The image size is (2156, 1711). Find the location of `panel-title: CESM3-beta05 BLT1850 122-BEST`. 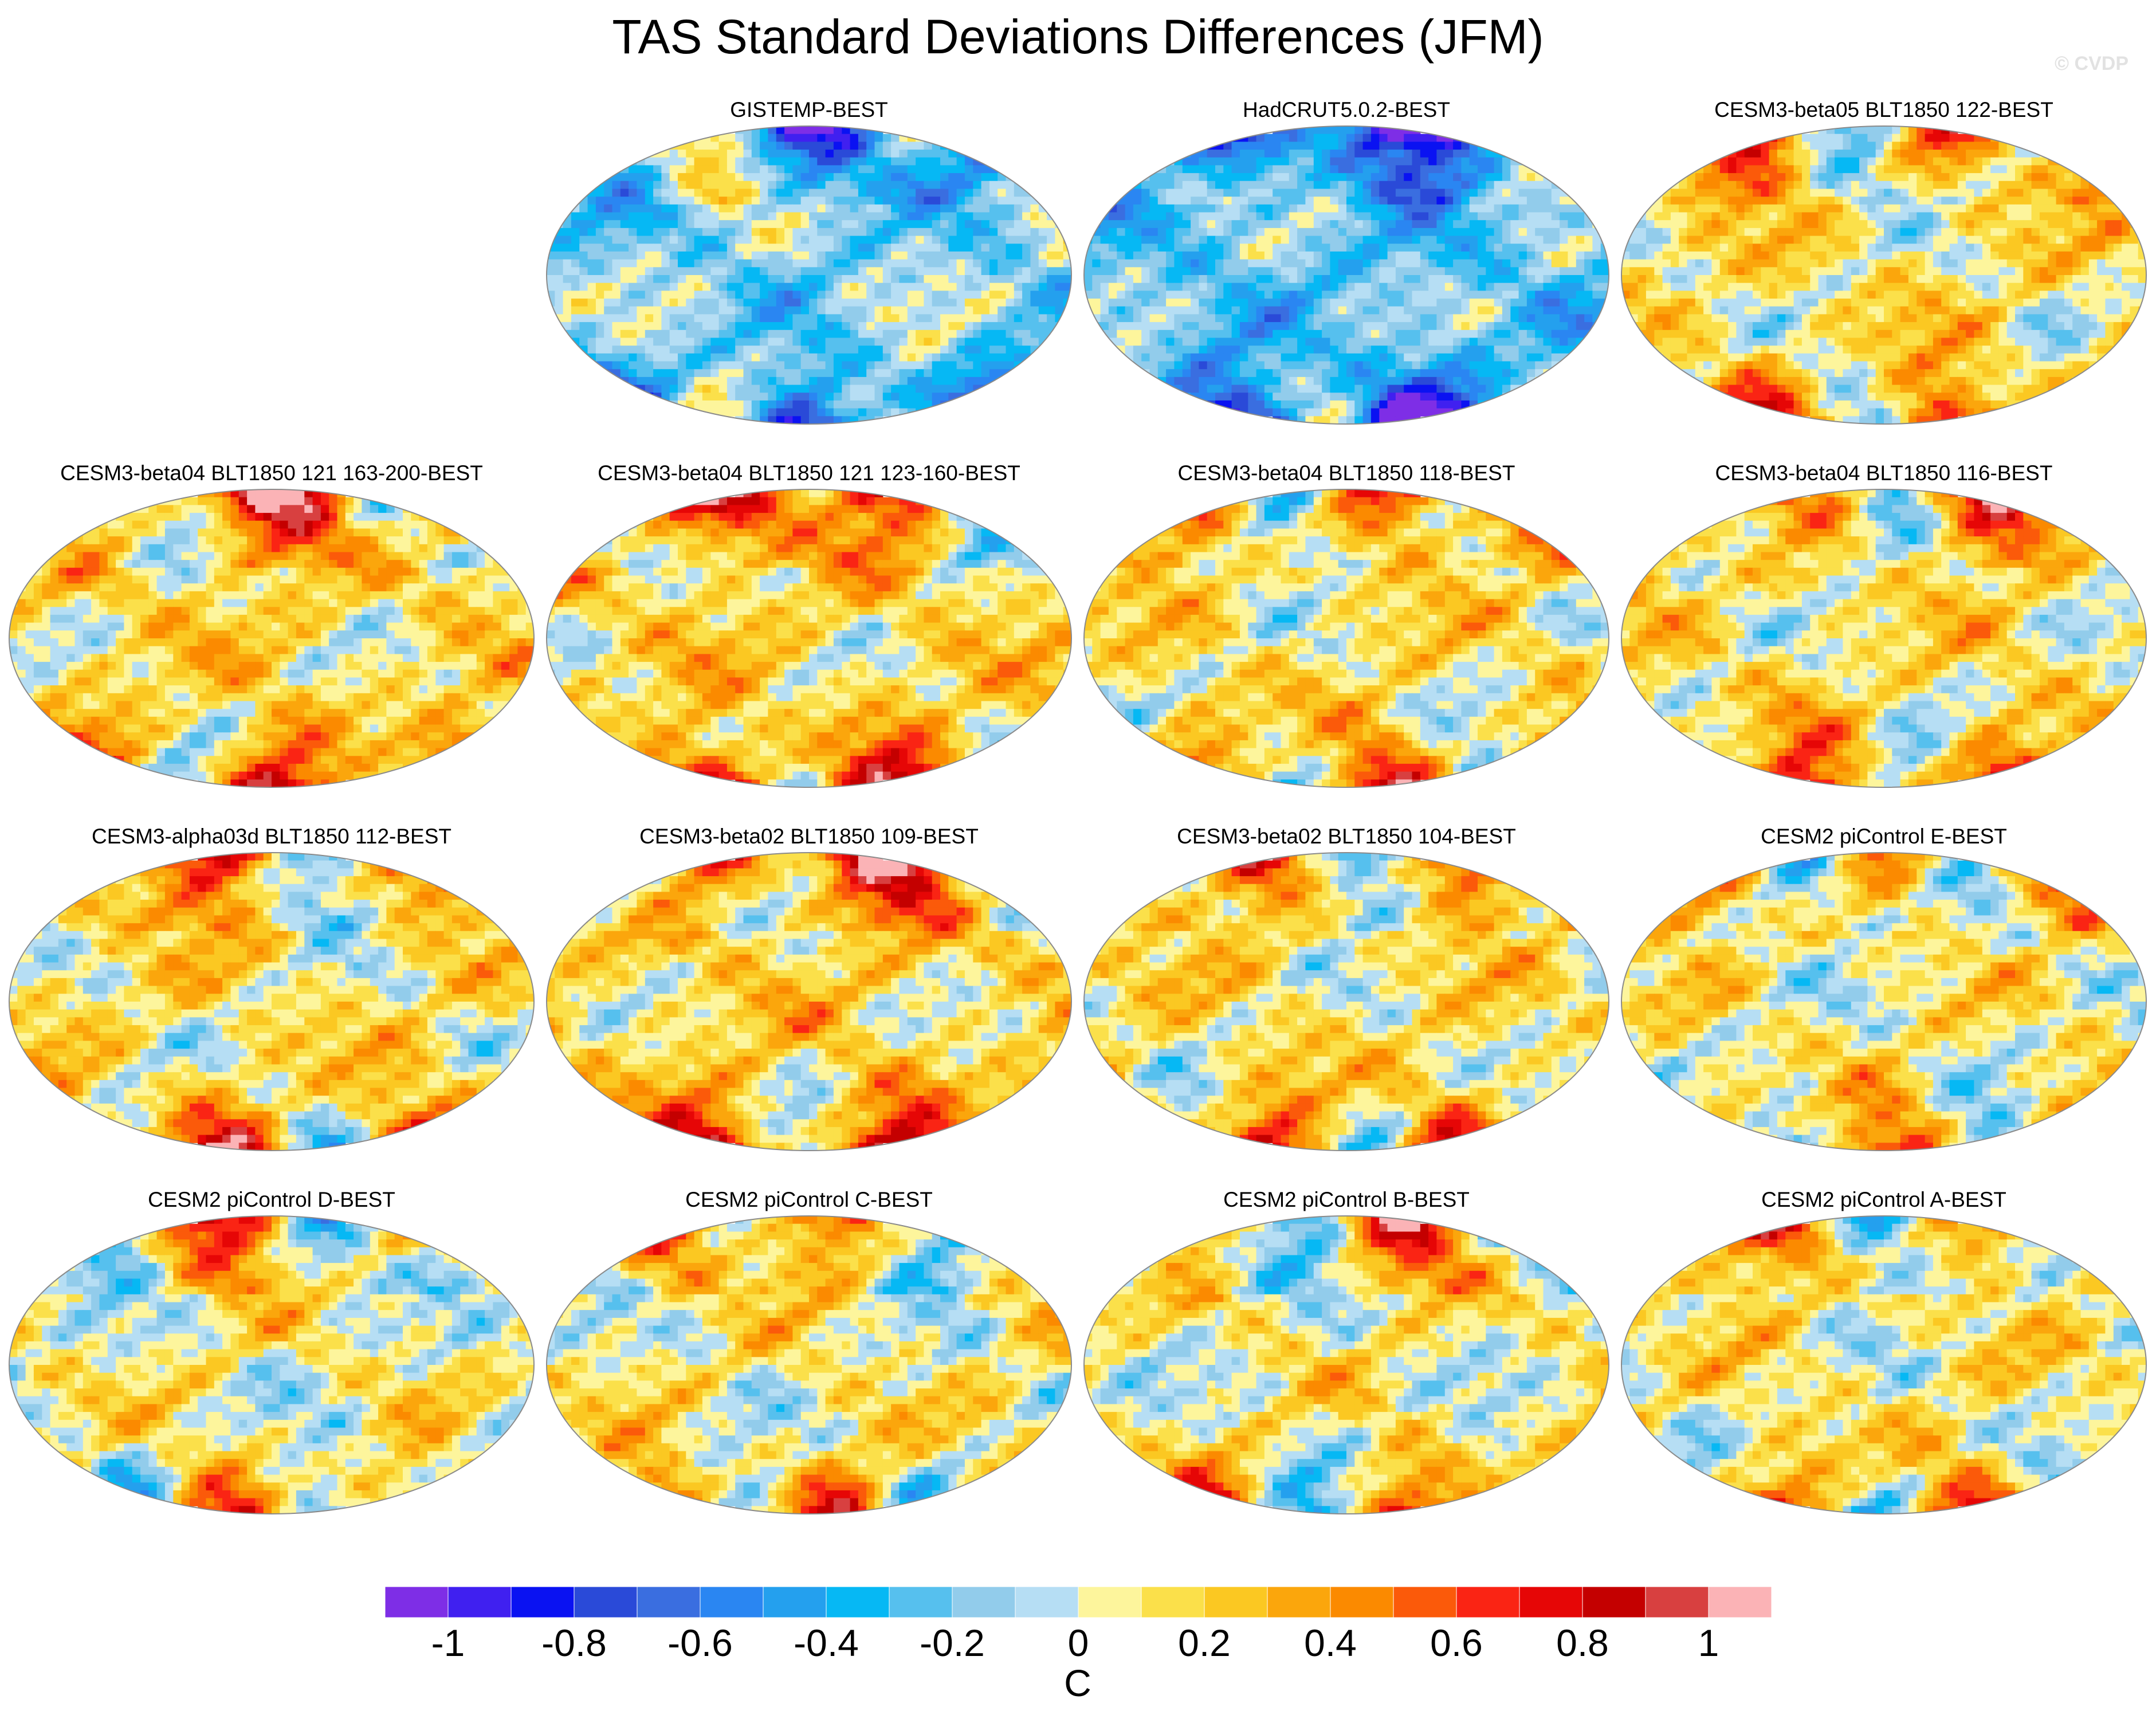

panel-title: CESM3-beta05 BLT1850 122-BEST is located at coordinates (1883, 110).